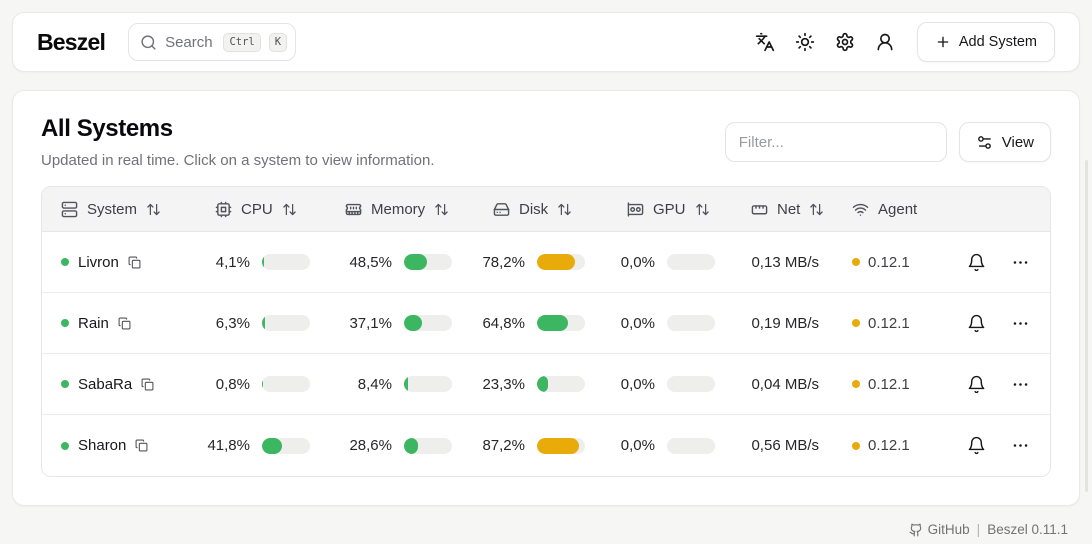  What do you see at coordinates (532, 209) in the screenshot?
I see `column-header-disk: Disk` at bounding box center [532, 209].